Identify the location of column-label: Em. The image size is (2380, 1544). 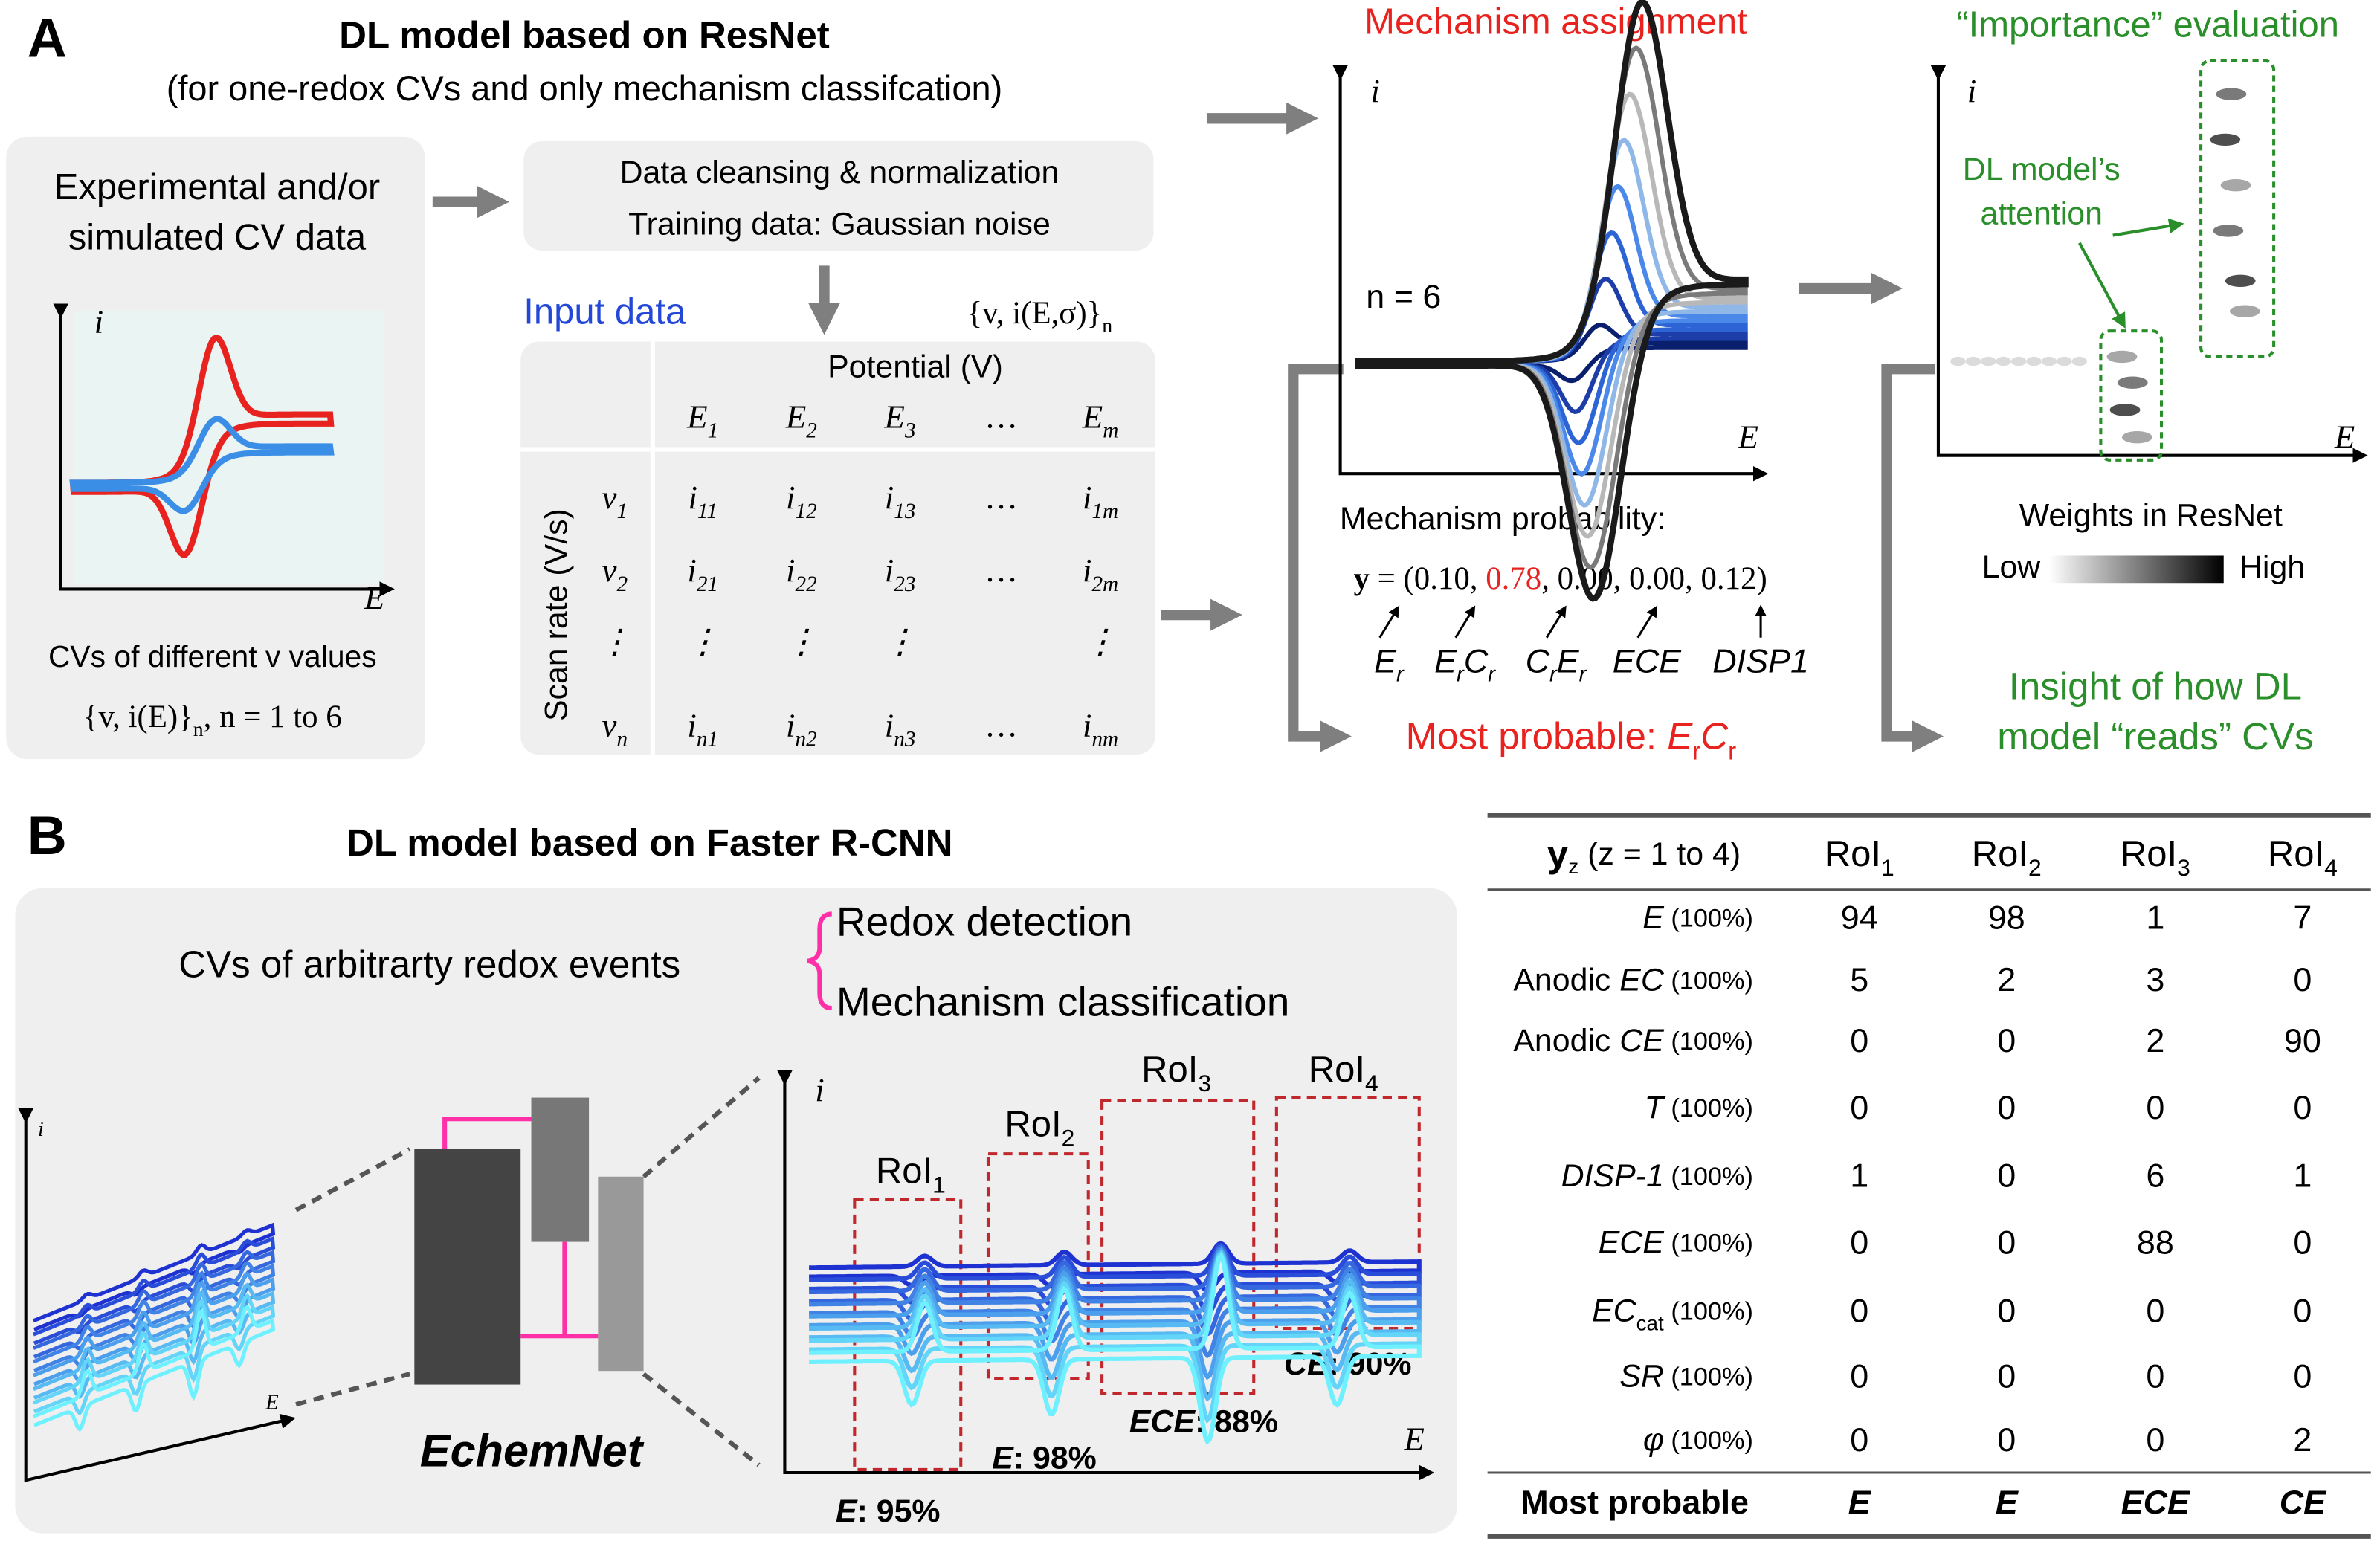
(1100, 420).